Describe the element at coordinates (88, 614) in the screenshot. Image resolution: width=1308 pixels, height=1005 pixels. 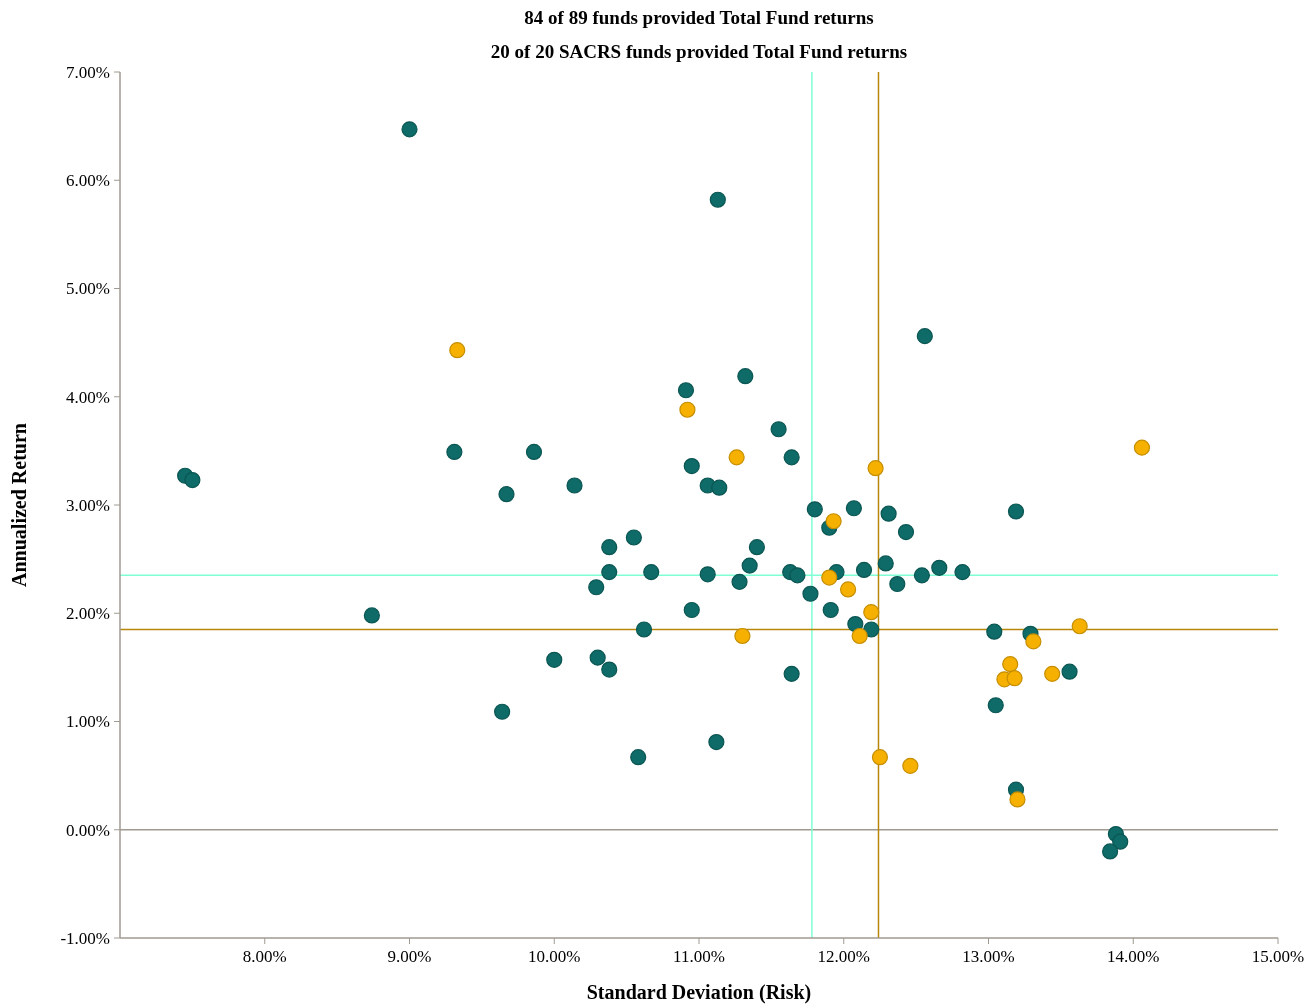
I see `y-tick-label: 2.00%` at that location.